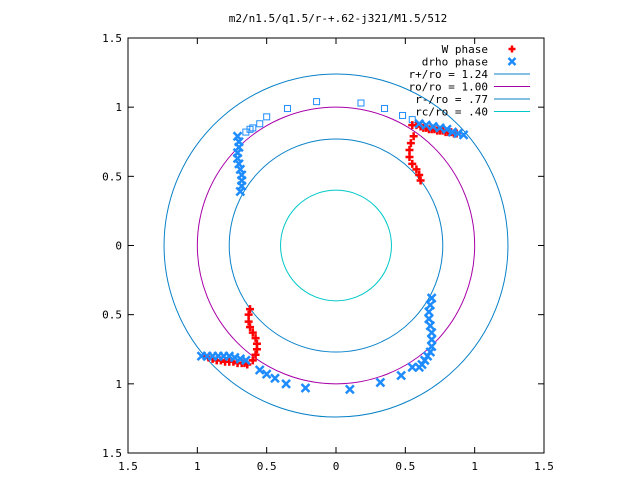 The height and width of the screenshot is (480, 640). I want to click on legend-label-1: drho phase, so click(455, 62).